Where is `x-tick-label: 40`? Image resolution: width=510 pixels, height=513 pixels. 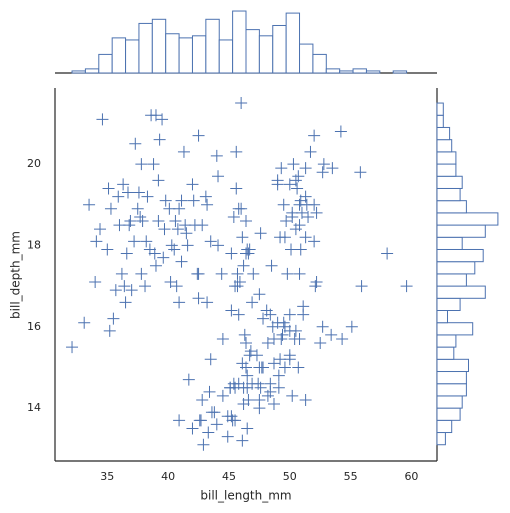
x-tick-label: 40 is located at coordinates (168, 476).